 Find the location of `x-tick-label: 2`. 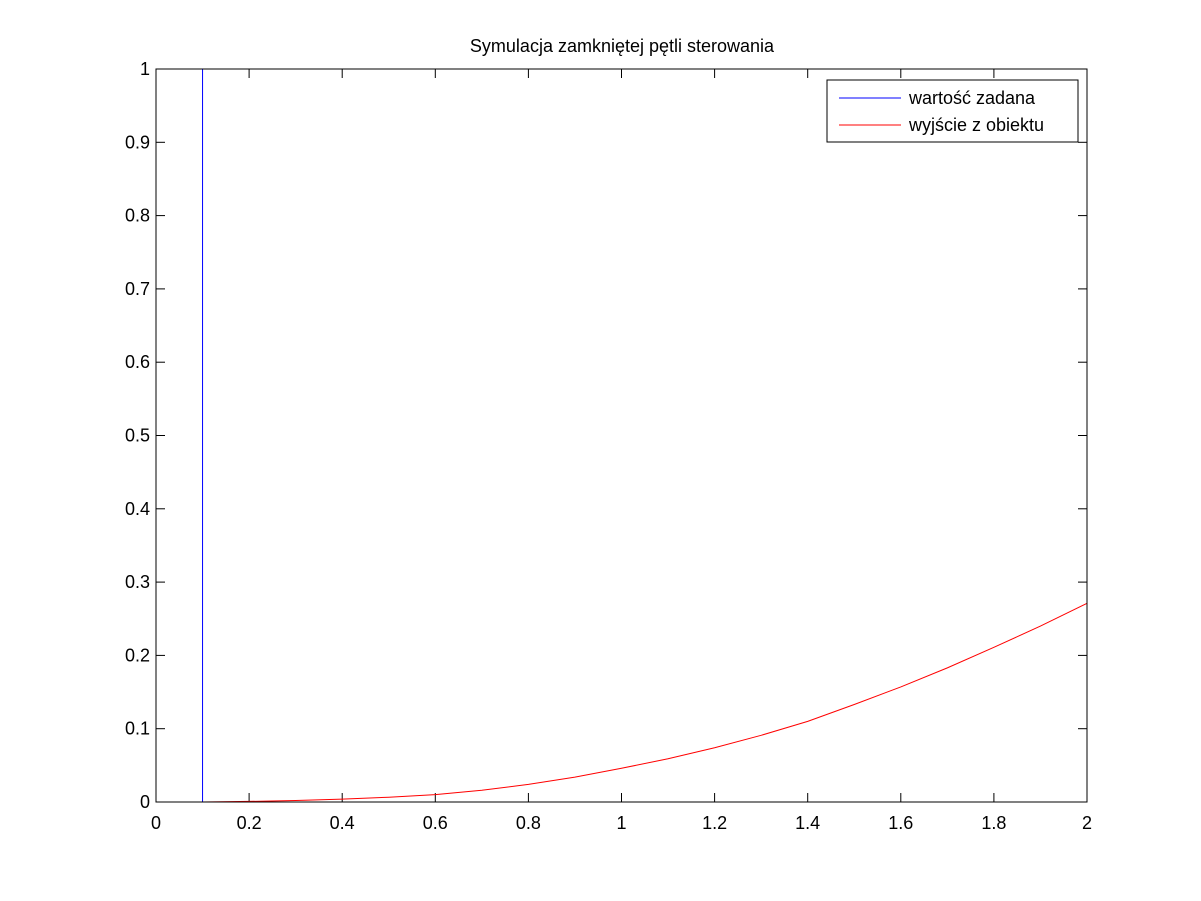

x-tick-label: 2 is located at coordinates (1087, 823).